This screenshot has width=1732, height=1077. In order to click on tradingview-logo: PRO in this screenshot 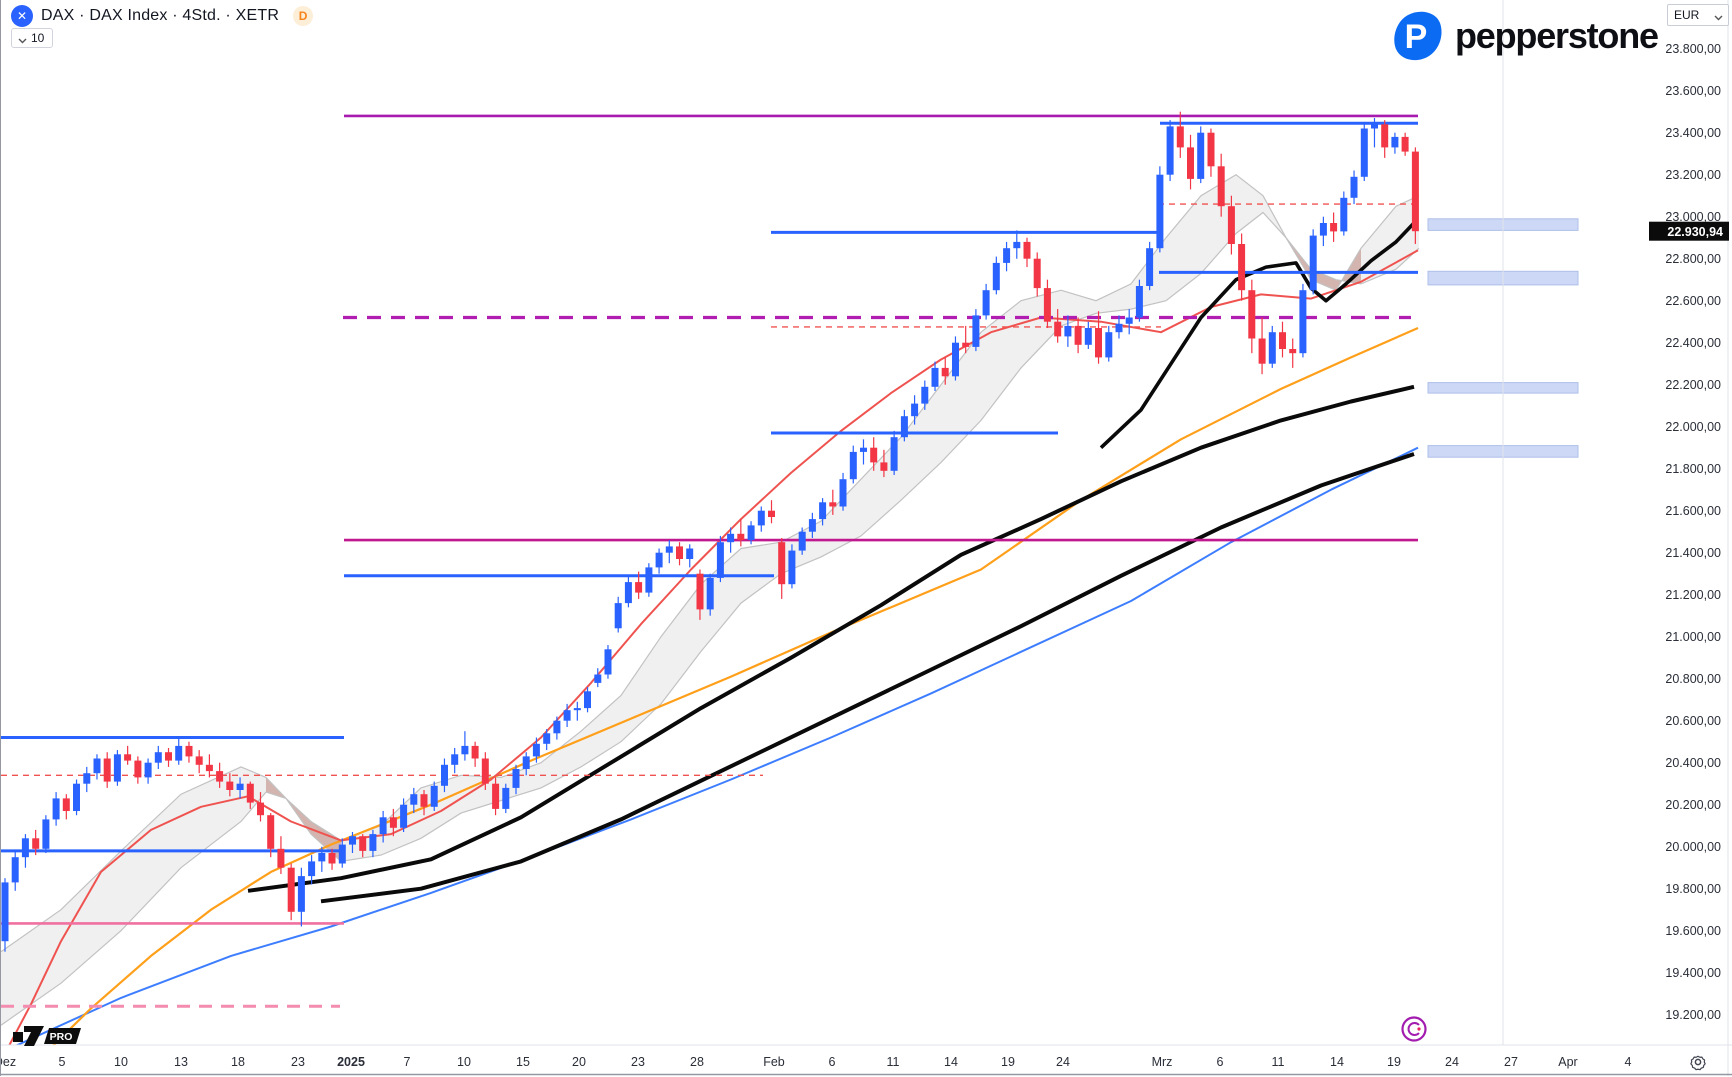, I will do `click(61, 1036)`.